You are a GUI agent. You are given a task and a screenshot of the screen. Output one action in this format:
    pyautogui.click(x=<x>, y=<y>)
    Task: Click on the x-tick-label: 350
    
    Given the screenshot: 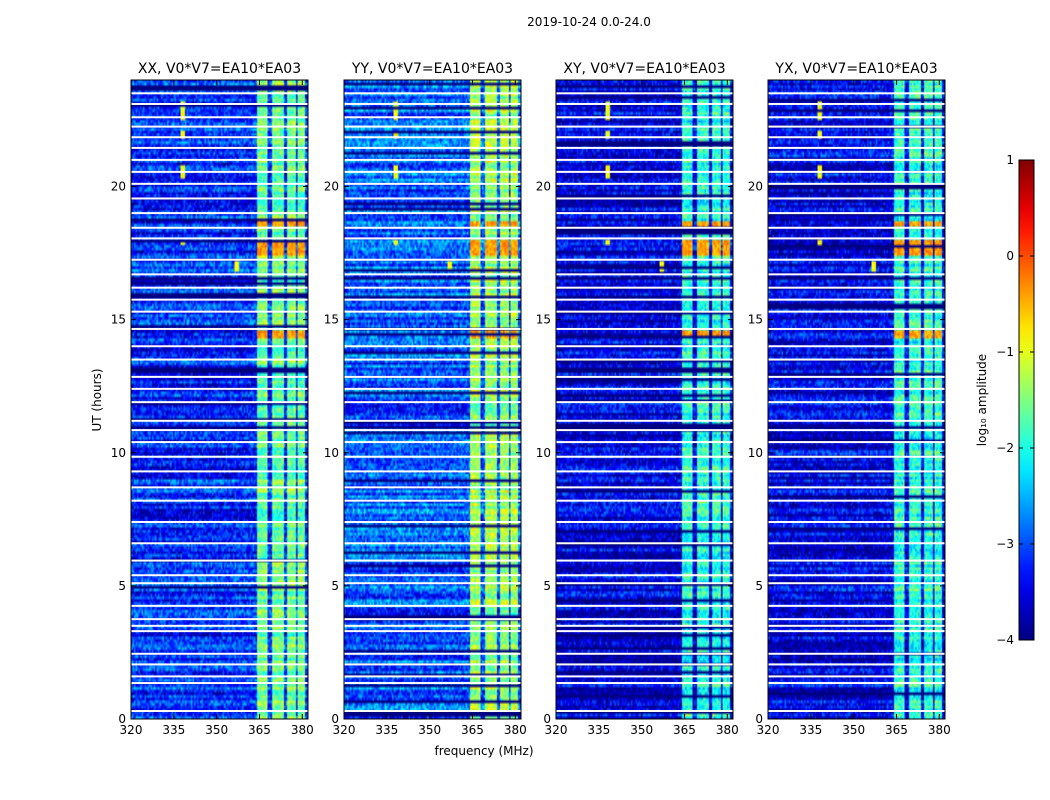 What is the action you would take?
    pyautogui.click(x=216, y=730)
    